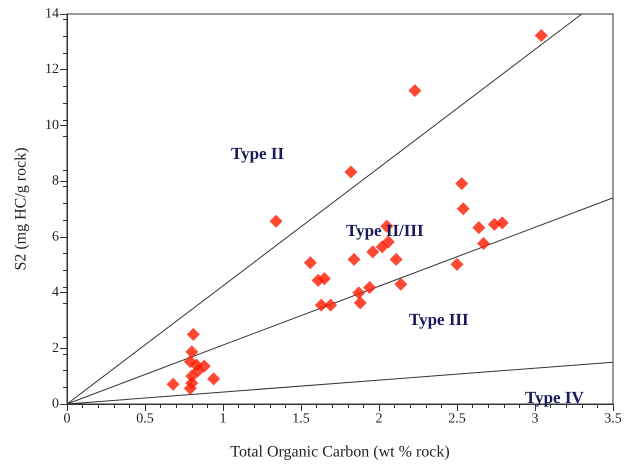 The height and width of the screenshot is (473, 629). I want to click on annotation: Type III, so click(439, 319).